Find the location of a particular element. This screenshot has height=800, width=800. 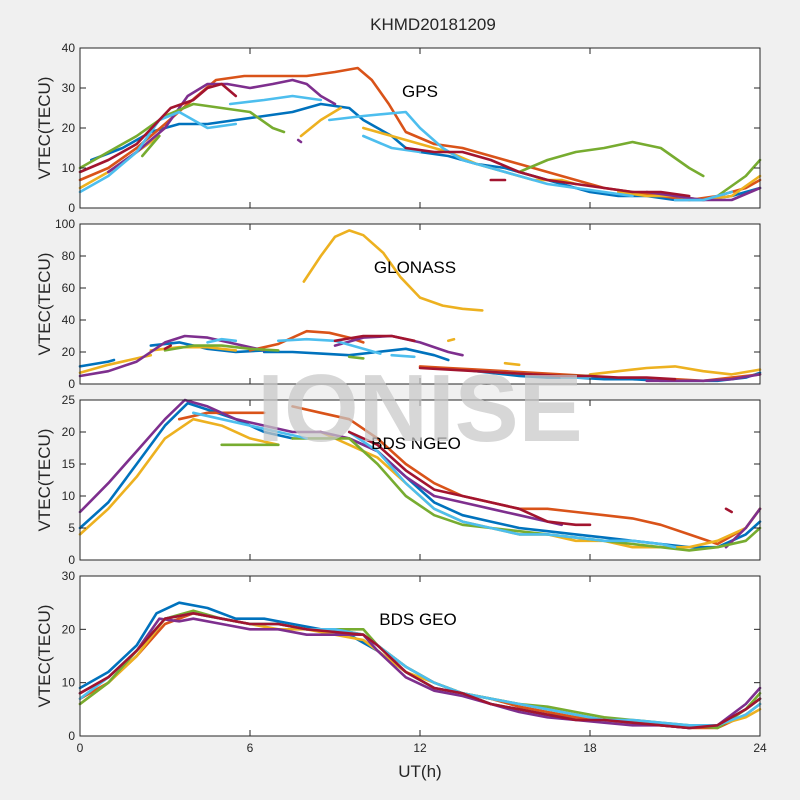

x-tick-label: 18 is located at coordinates (590, 748).